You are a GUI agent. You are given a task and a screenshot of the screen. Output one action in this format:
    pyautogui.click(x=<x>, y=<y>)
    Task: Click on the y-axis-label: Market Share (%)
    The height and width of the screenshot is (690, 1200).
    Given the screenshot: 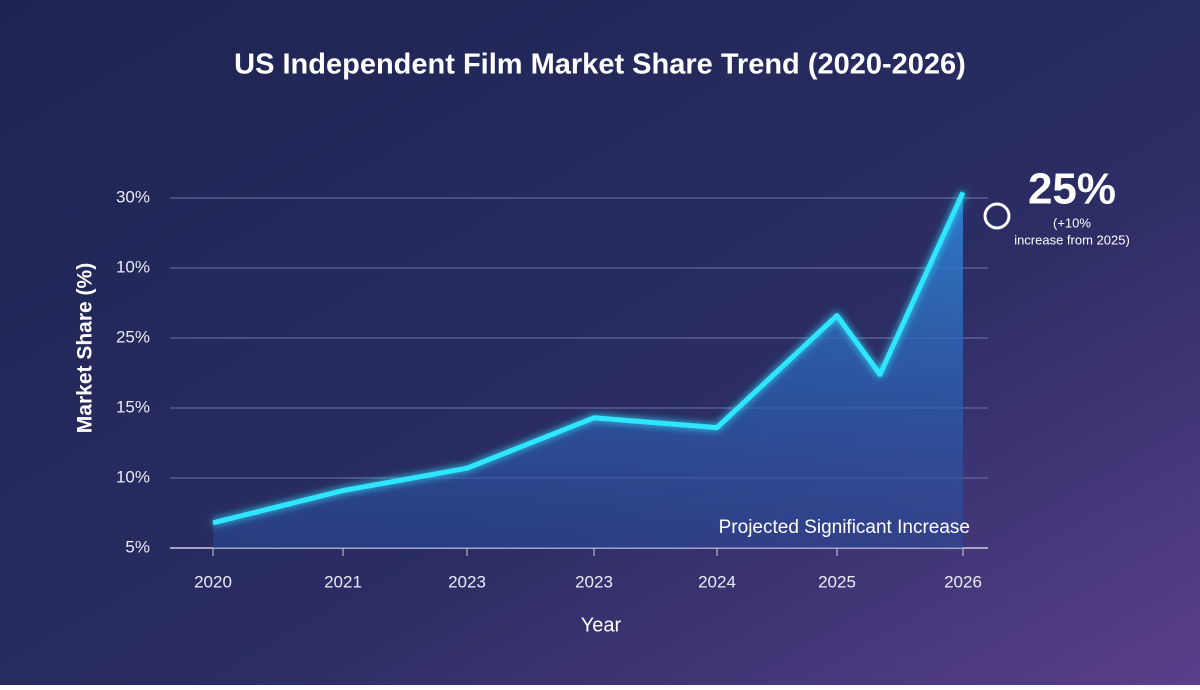 What is the action you would take?
    pyautogui.click(x=85, y=348)
    